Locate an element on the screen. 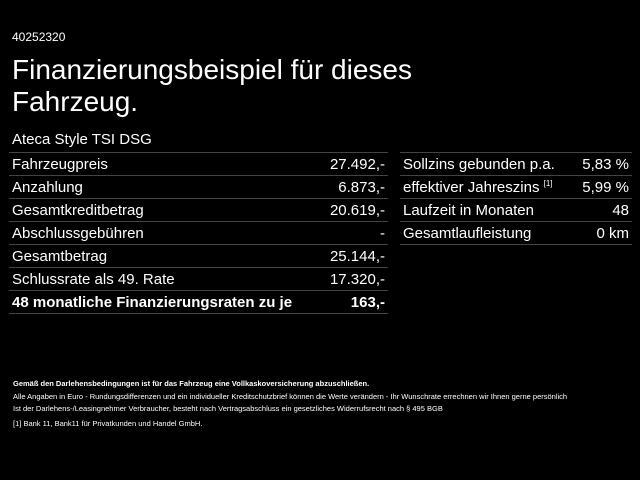 The width and height of the screenshot is (640, 480). row-value: 5,99 % is located at coordinates (605, 187).